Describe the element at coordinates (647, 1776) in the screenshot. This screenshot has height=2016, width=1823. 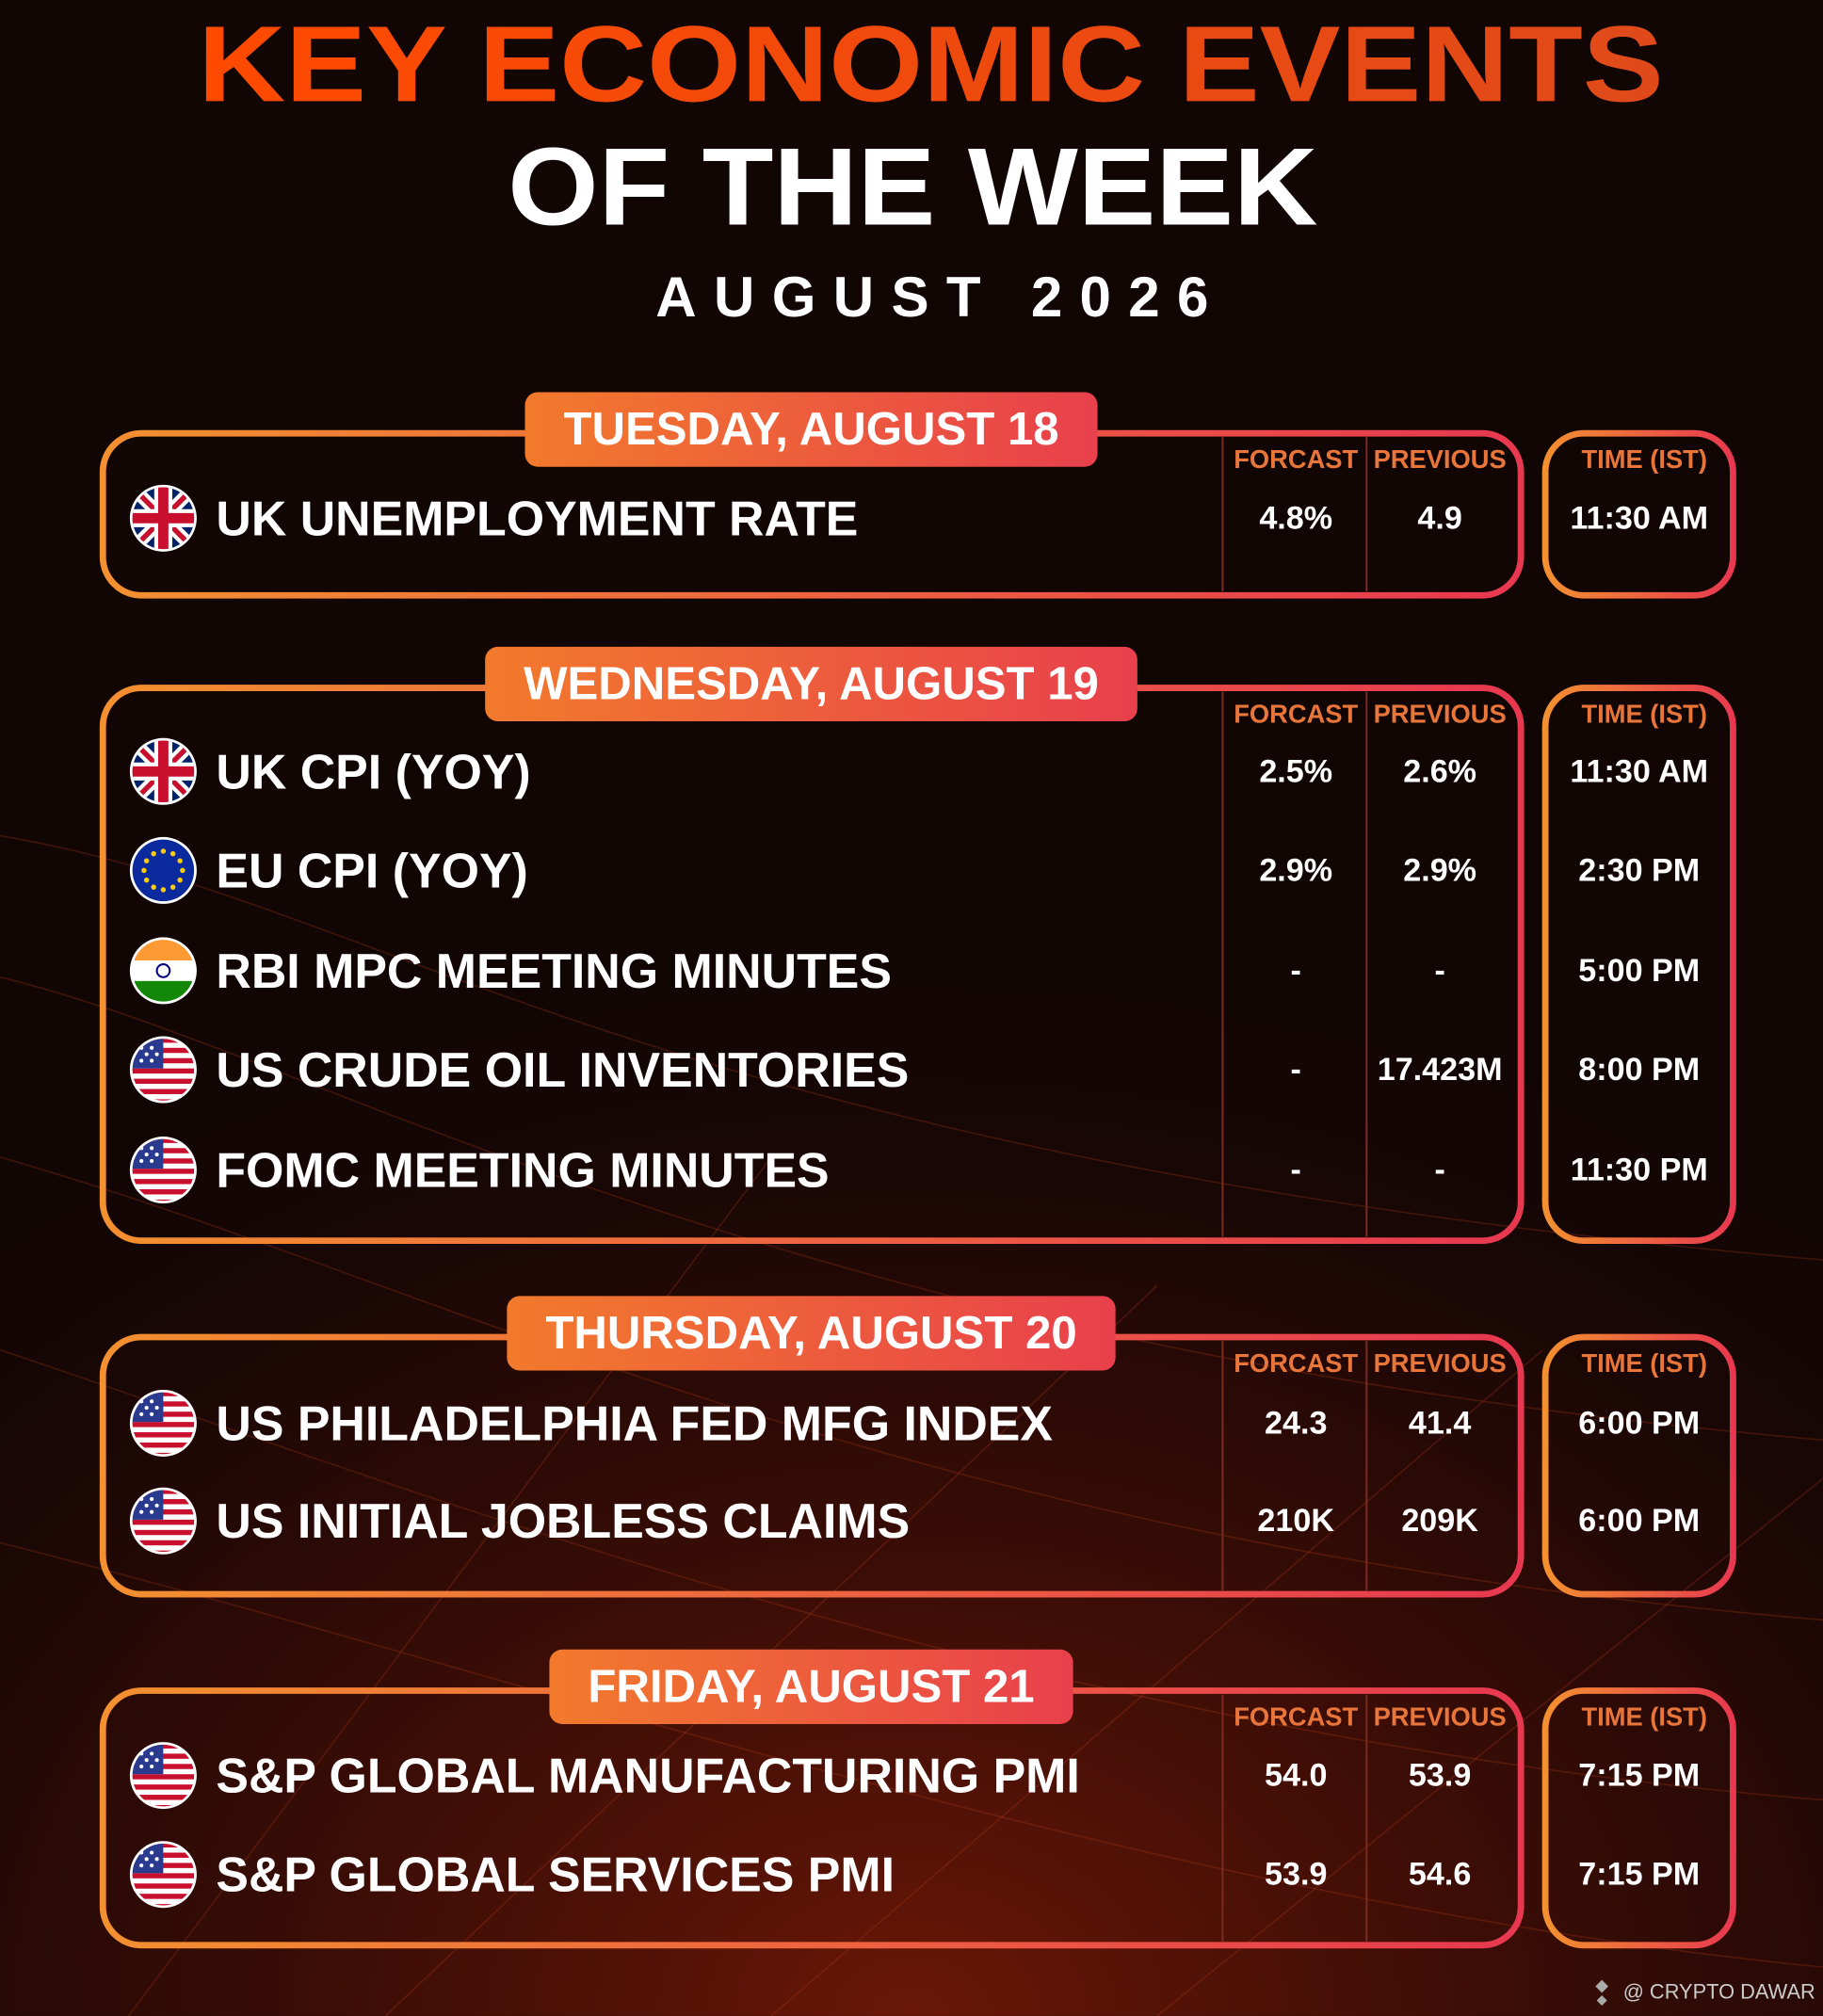
I see `event-name: S&P GLOBAL MANUFACTURING PMI` at that location.